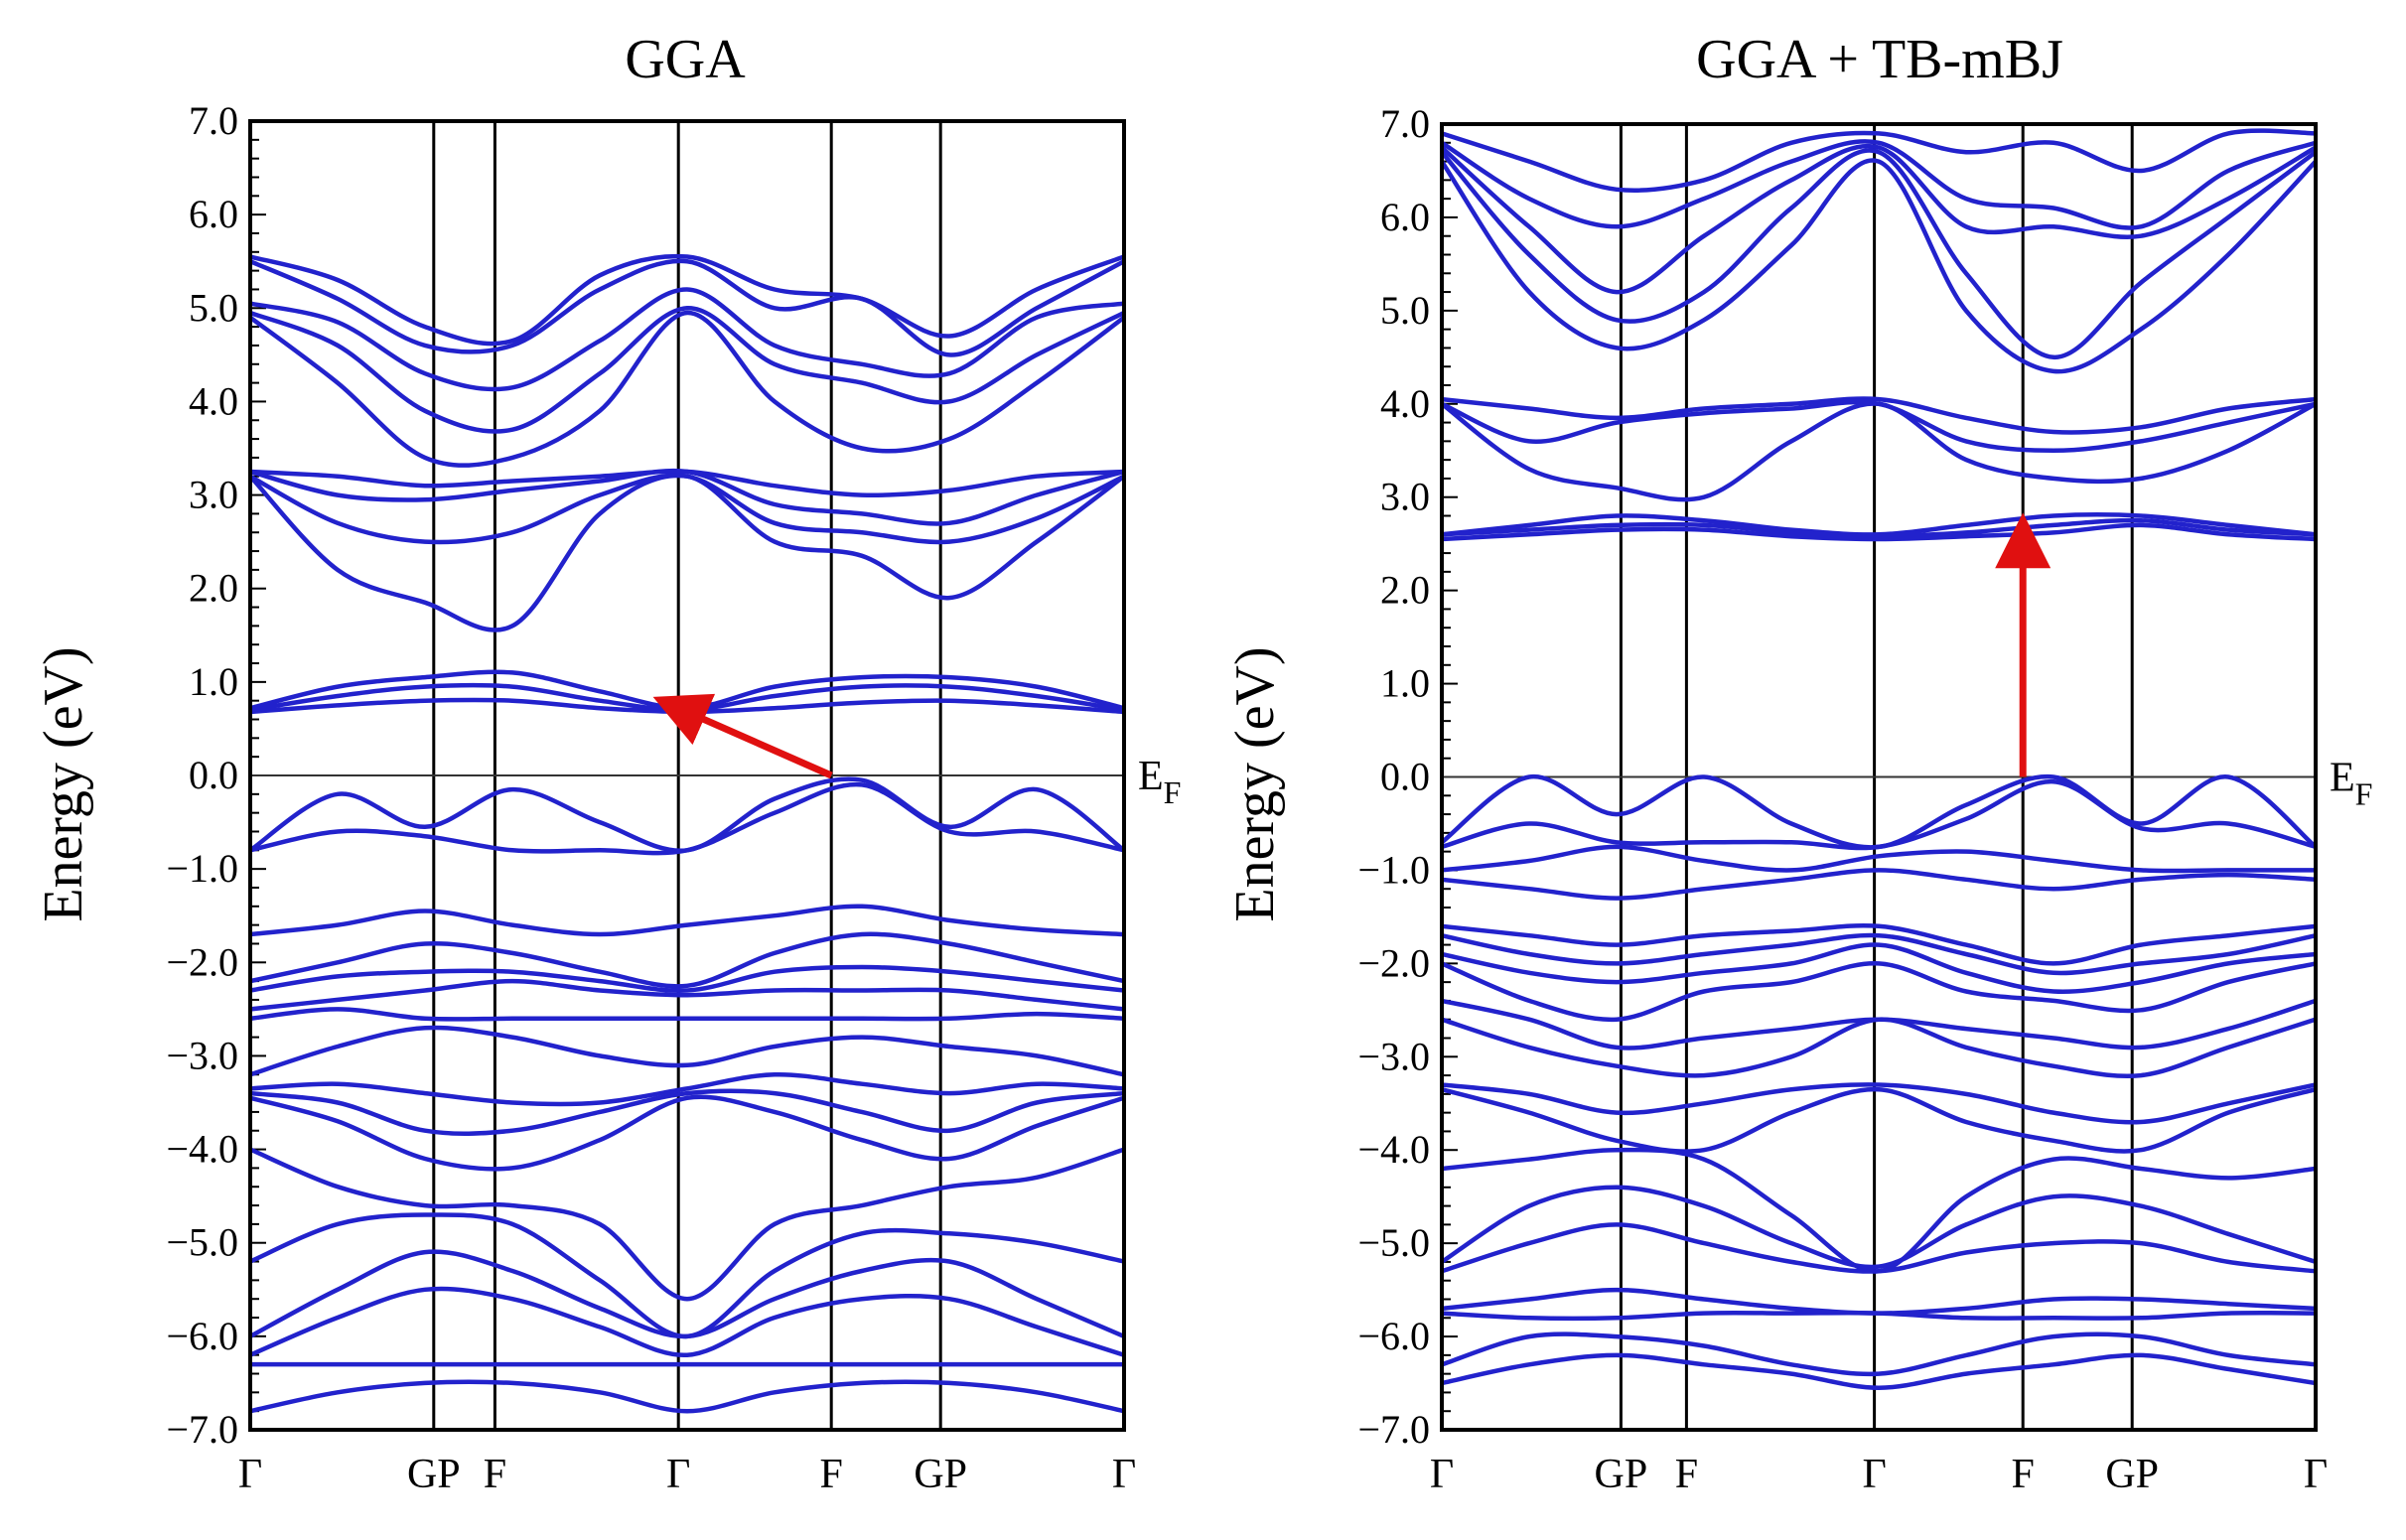 The height and width of the screenshot is (1540, 2406). What do you see at coordinates (685, 59) in the screenshot?
I see `panel-title: GGA` at bounding box center [685, 59].